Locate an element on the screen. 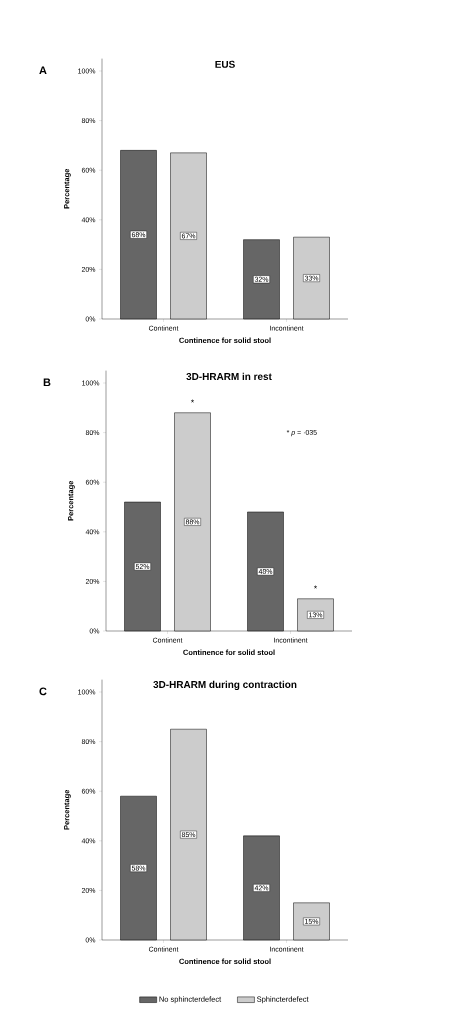 Image resolution: width=471 pixels, height=1028 pixels. chart-title: 3D-HRARM during contraction is located at coordinates (225, 685).